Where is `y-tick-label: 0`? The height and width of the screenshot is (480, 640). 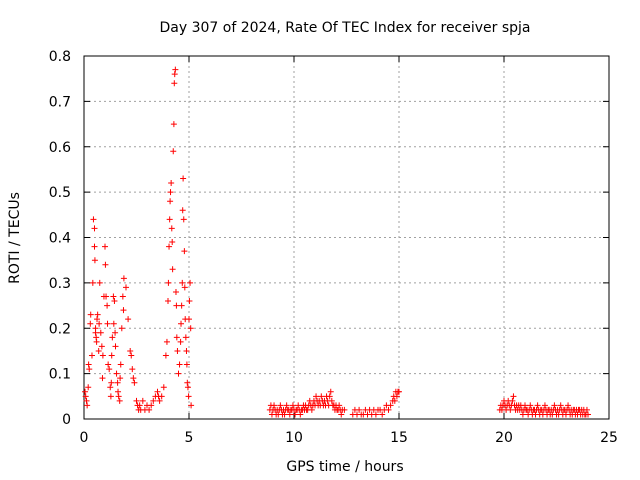
y-tick-label: 0 is located at coordinates (66, 420).